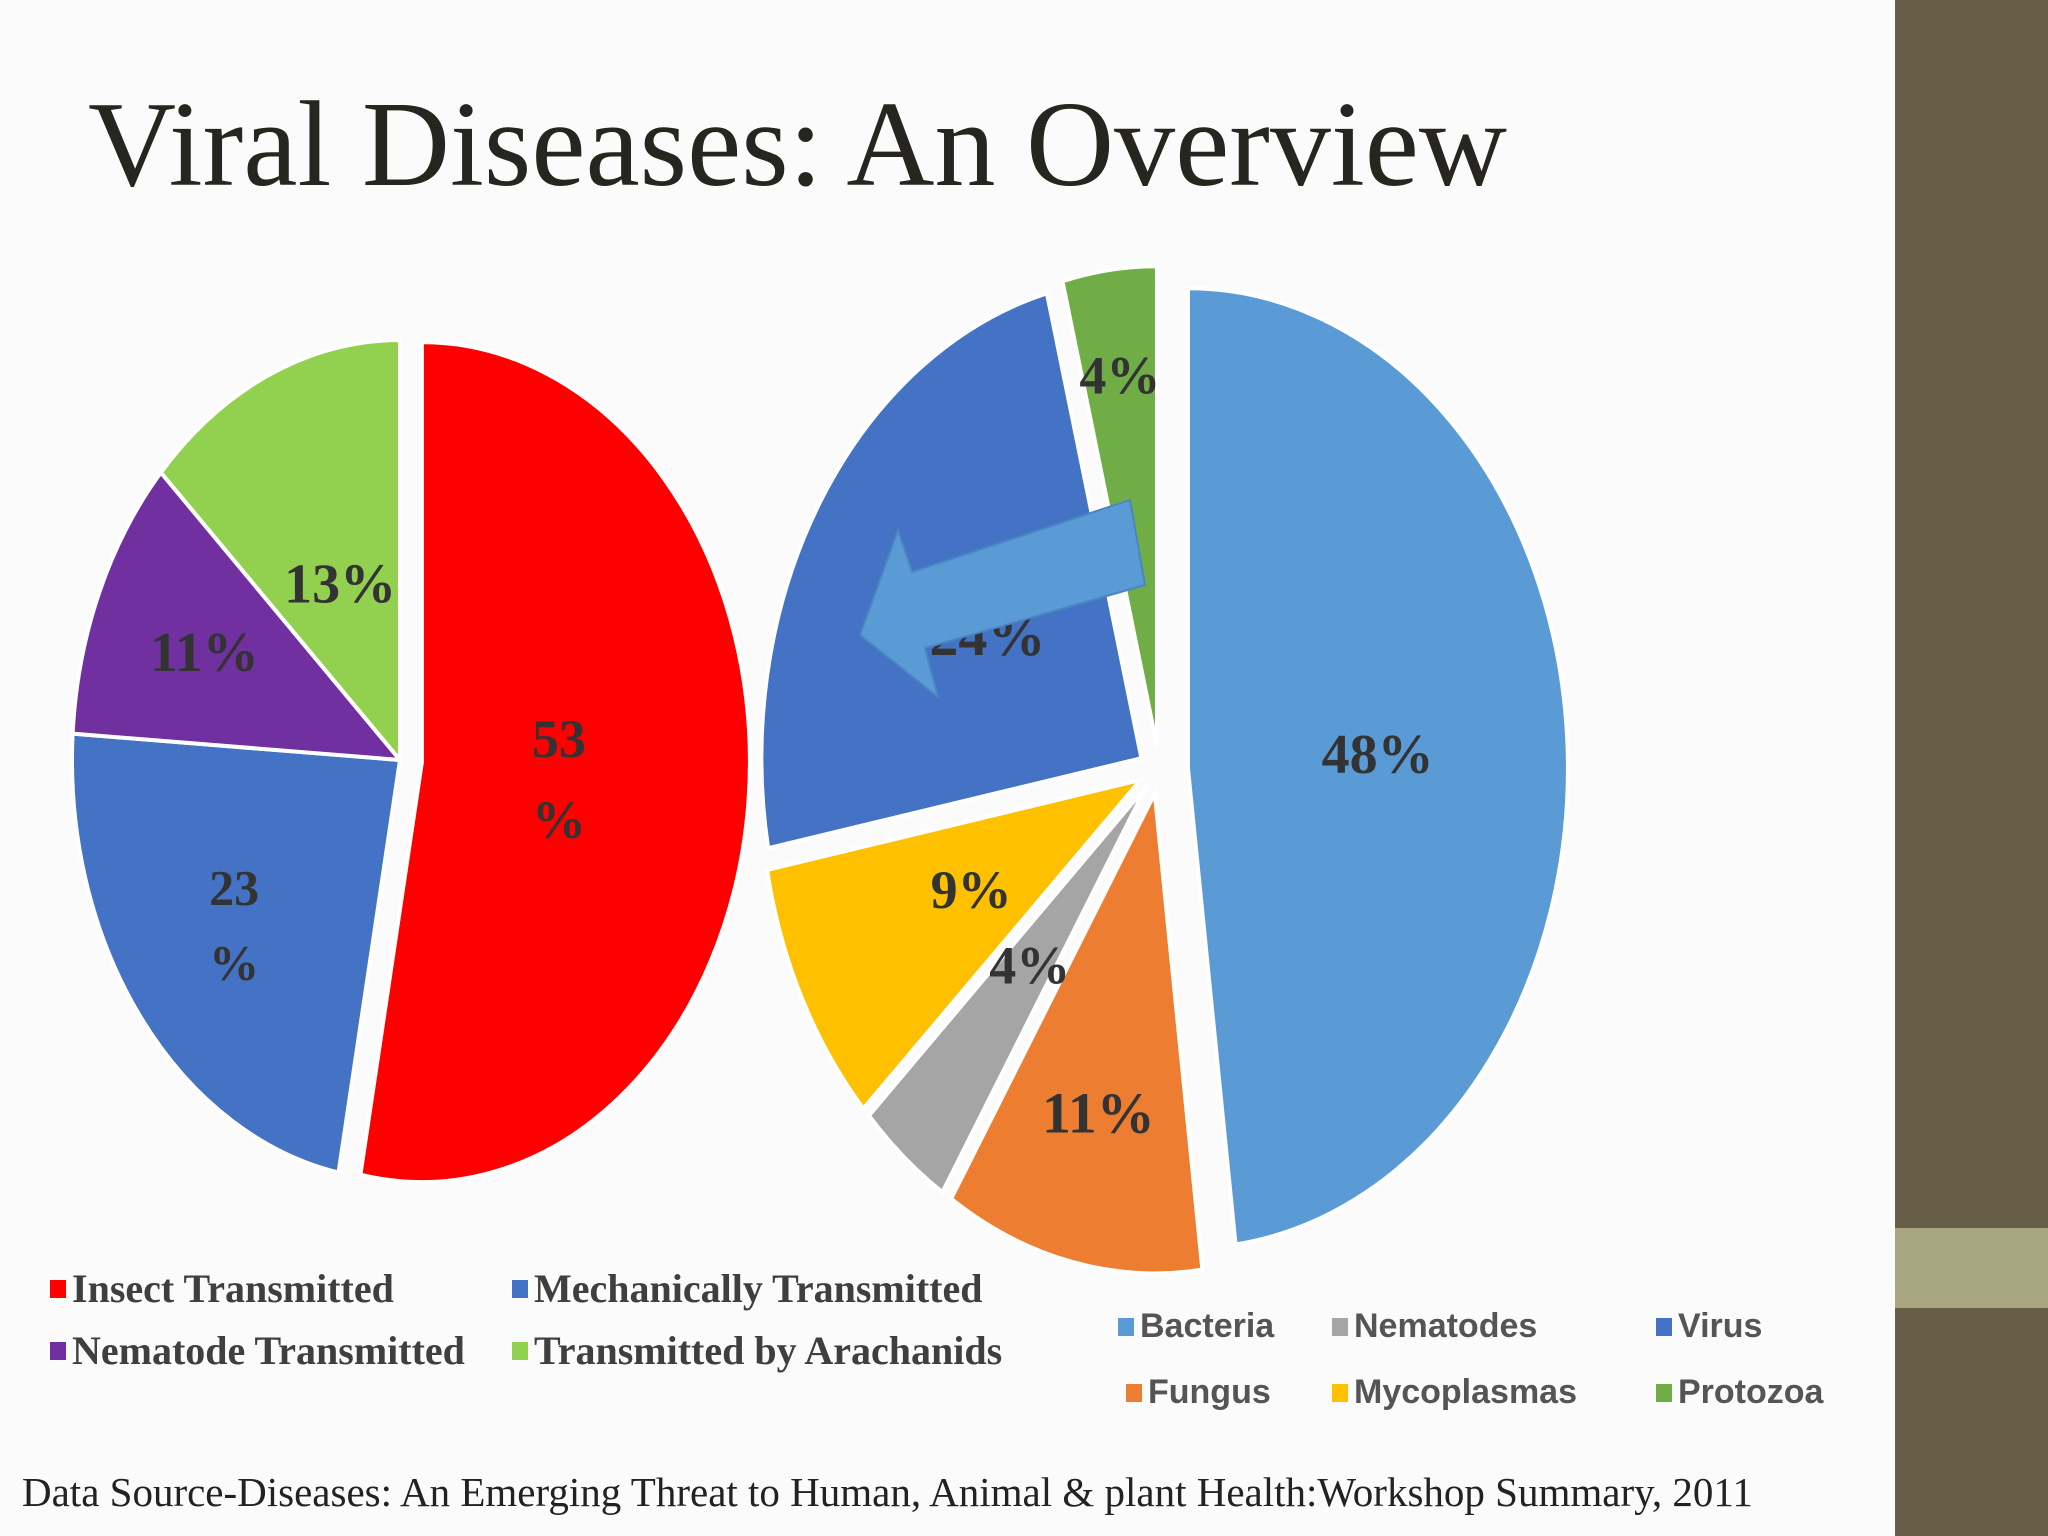  I want to click on arrow-shape, so click(1002, 599).